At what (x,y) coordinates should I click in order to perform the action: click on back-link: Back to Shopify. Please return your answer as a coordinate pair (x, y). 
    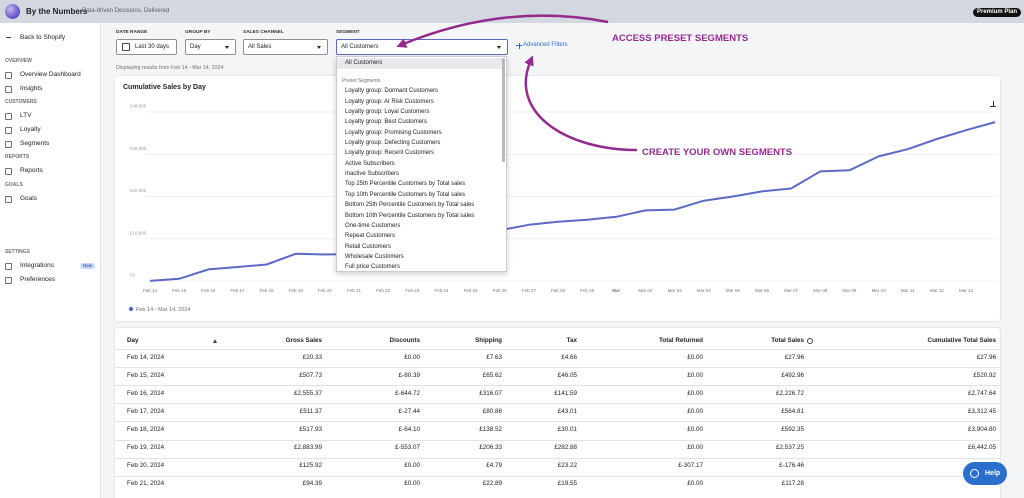
    Looking at the image, I should click on (43, 38).